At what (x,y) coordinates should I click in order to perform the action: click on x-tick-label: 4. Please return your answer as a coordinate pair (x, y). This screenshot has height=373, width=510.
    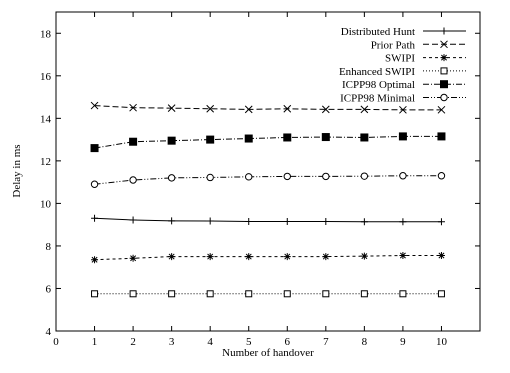
    Looking at the image, I should click on (210, 342).